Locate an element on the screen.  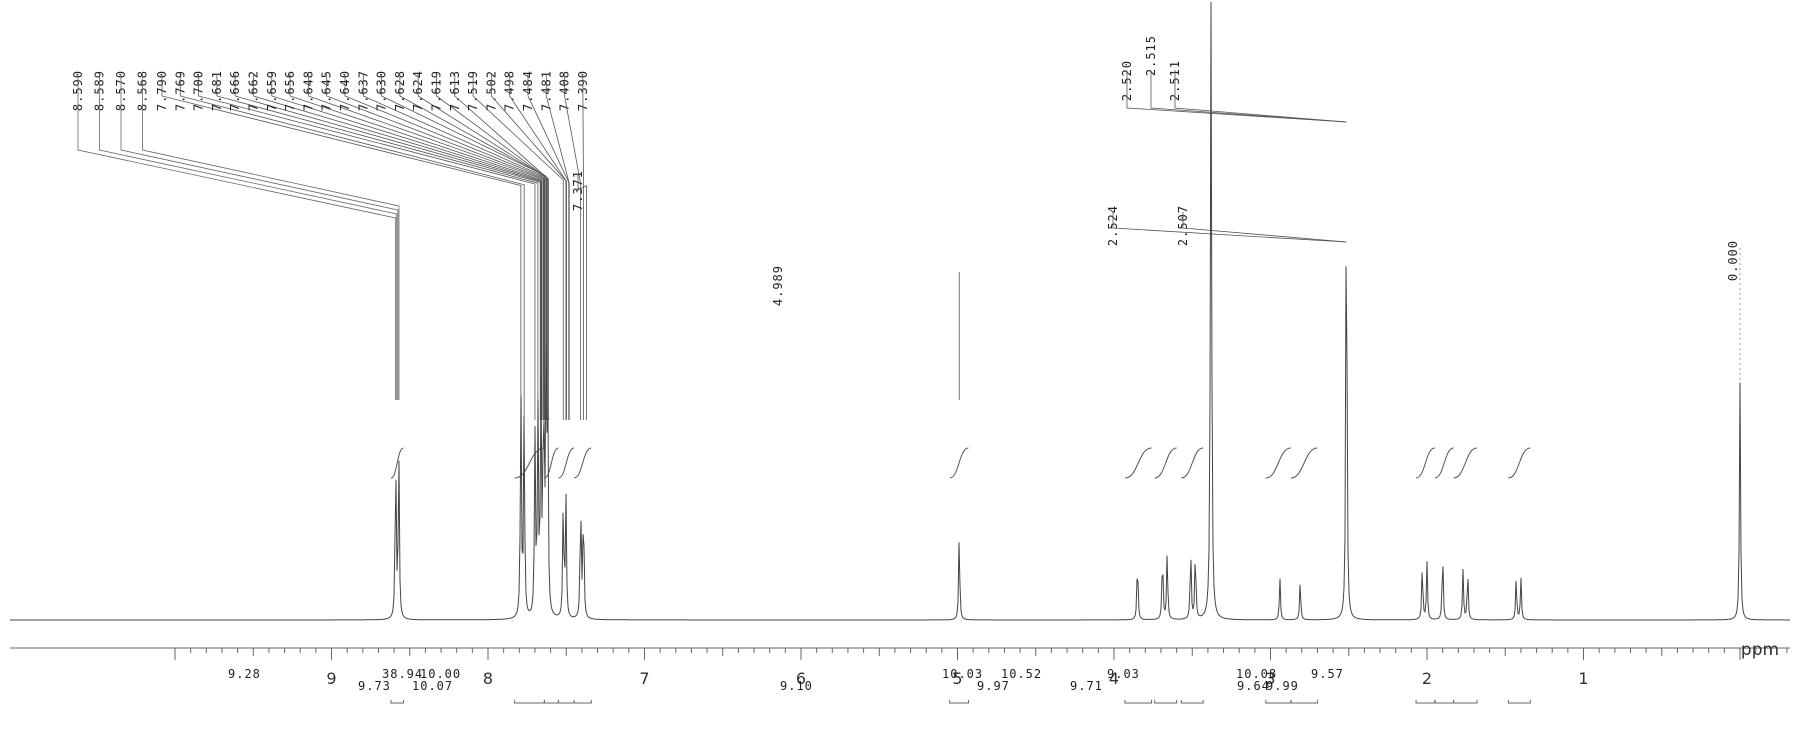
integral-value-label: 9.64 is located at coordinates (1253, 686).